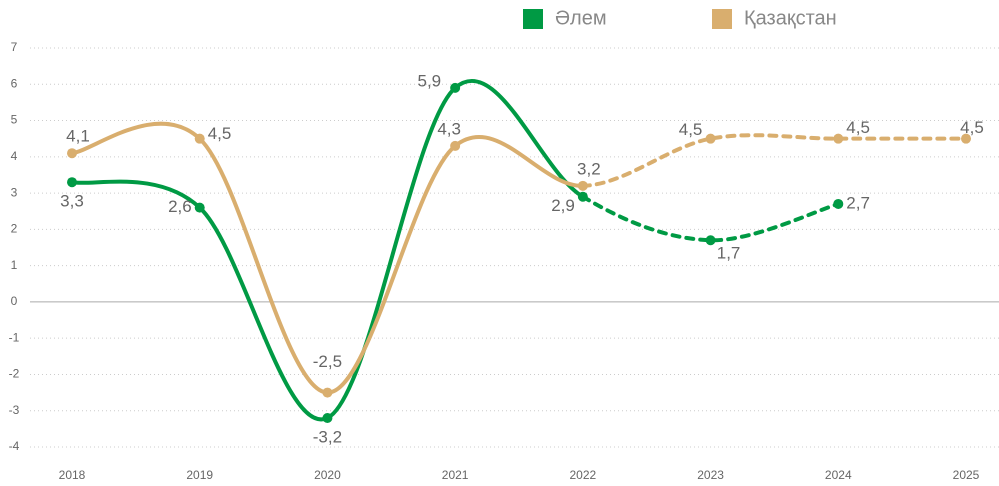 This screenshot has height=486, width=999. I want to click on y-tick-label: 2, so click(14, 229).